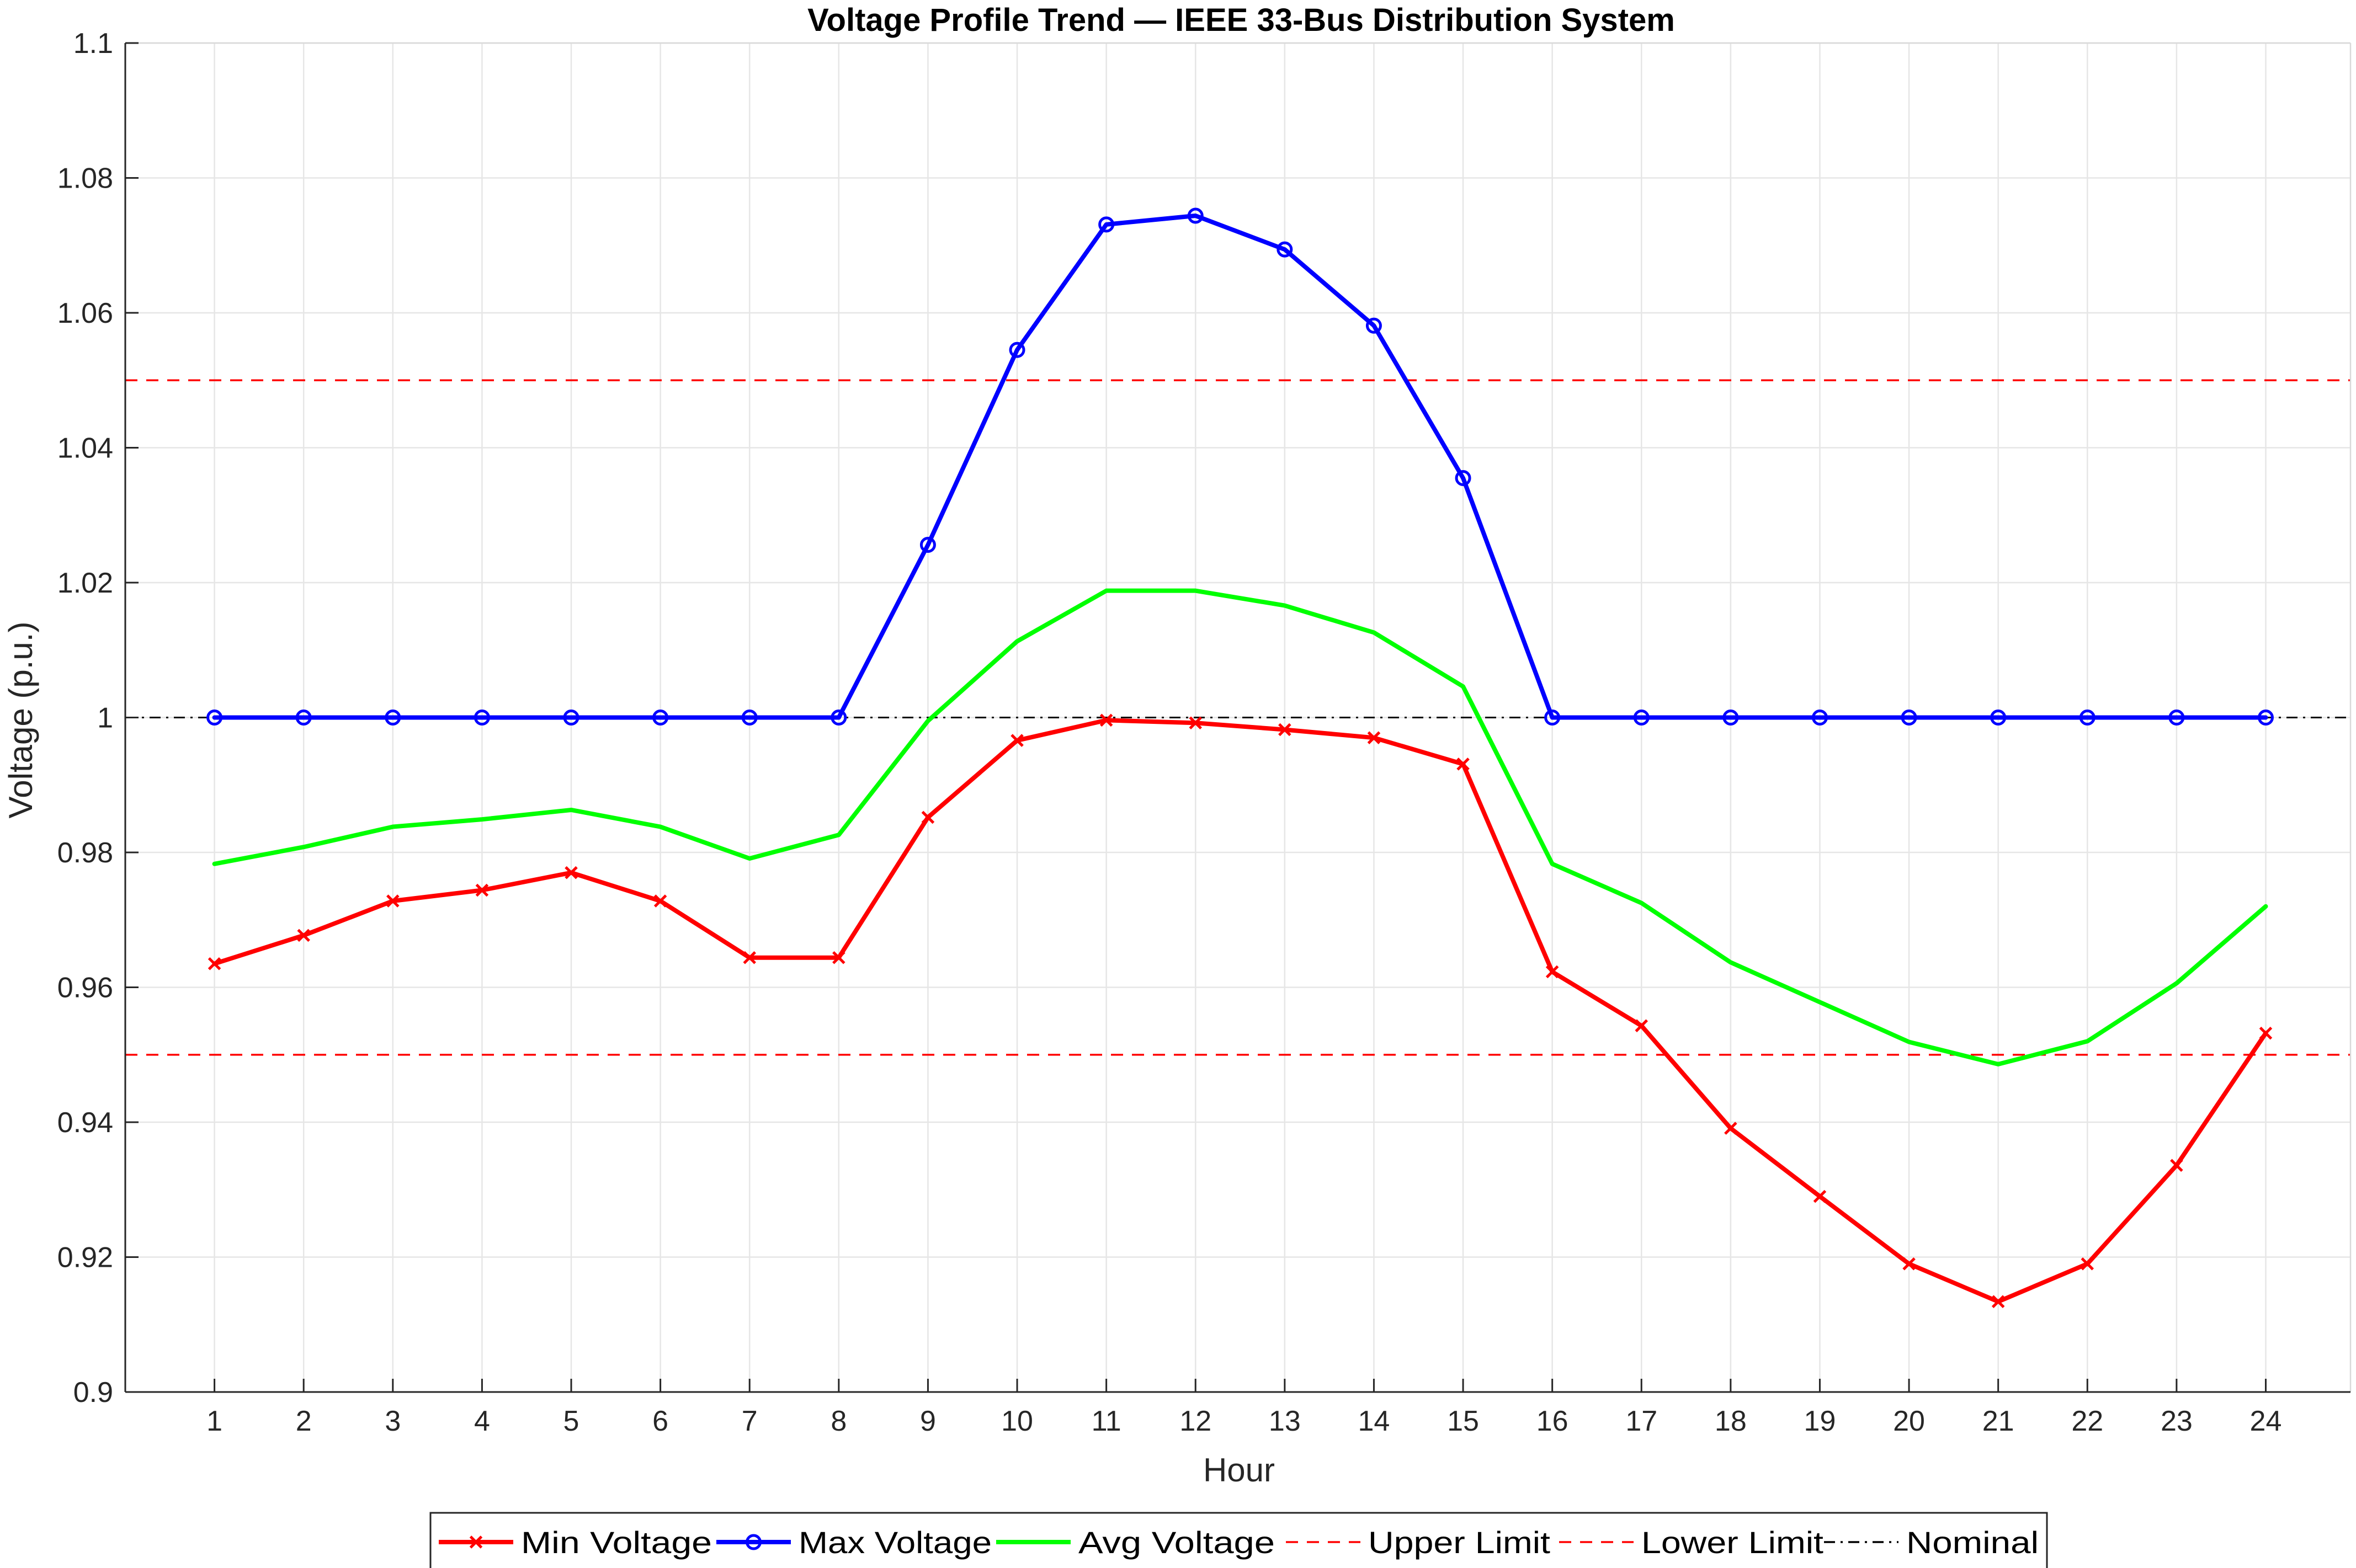  I want to click on x-tick-label: 23, so click(2177, 1421).